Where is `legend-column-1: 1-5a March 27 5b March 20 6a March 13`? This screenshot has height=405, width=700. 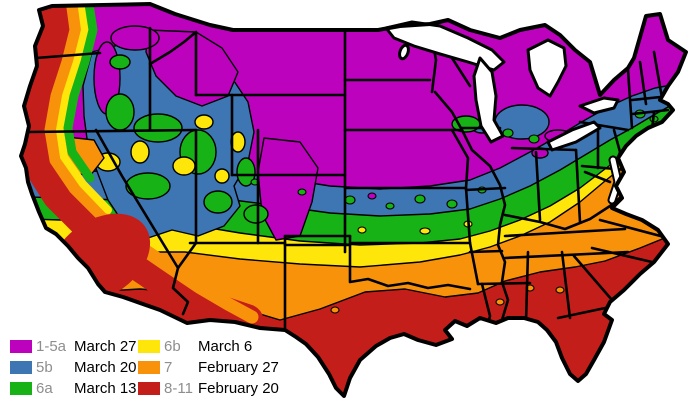 legend-column-1: 1-5a March 27 5b March 20 6a March 13 is located at coordinates (73, 367).